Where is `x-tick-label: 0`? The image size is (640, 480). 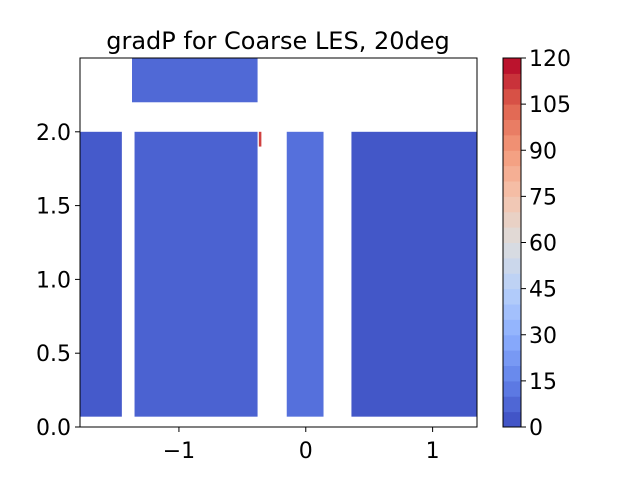
x-tick-label: 0 is located at coordinates (306, 451).